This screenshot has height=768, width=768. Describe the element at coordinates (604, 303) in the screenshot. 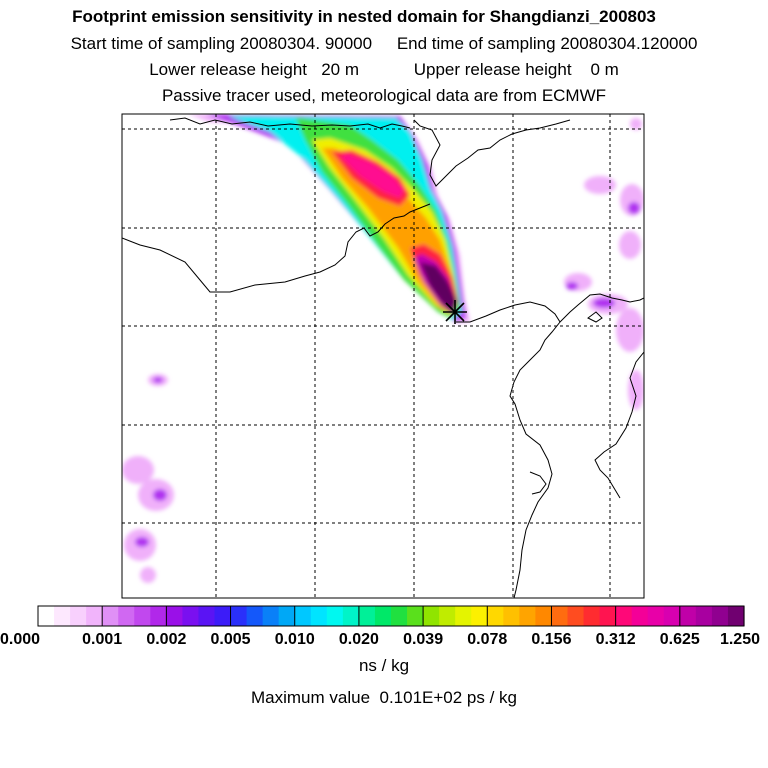

I see `patch-east-5c` at that location.